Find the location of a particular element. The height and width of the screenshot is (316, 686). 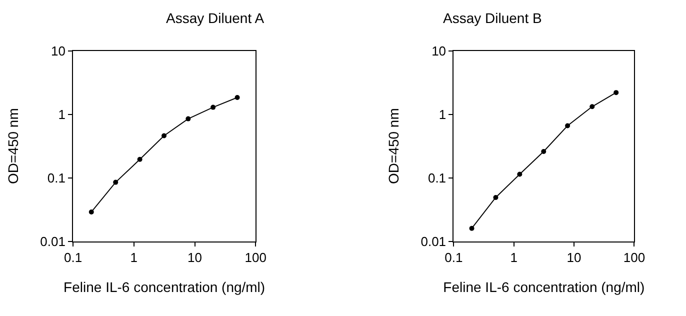

chart-title: Assay Diluent B is located at coordinates (492, 18).